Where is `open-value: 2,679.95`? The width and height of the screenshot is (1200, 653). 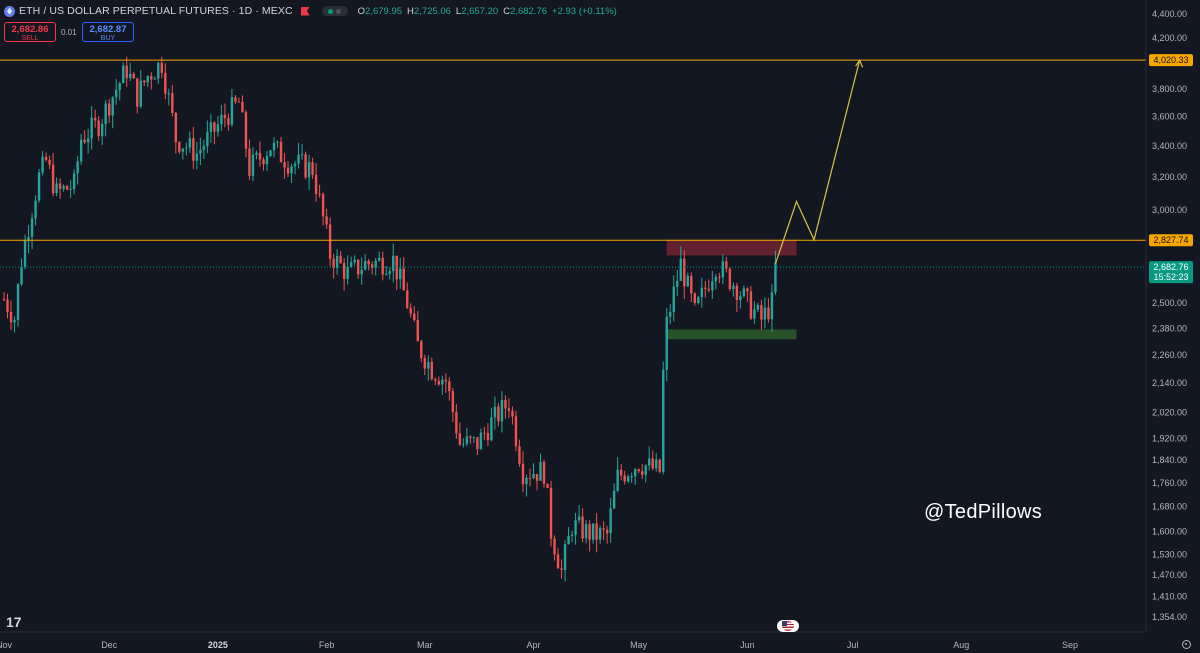
open-value: 2,679.95 is located at coordinates (384, 11).